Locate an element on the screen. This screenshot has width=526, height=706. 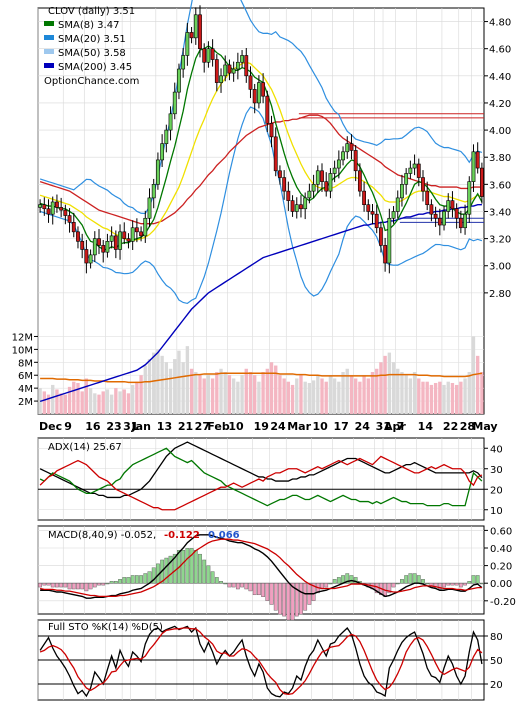
x-tick-label: 21 is located at coordinates (185, 426).